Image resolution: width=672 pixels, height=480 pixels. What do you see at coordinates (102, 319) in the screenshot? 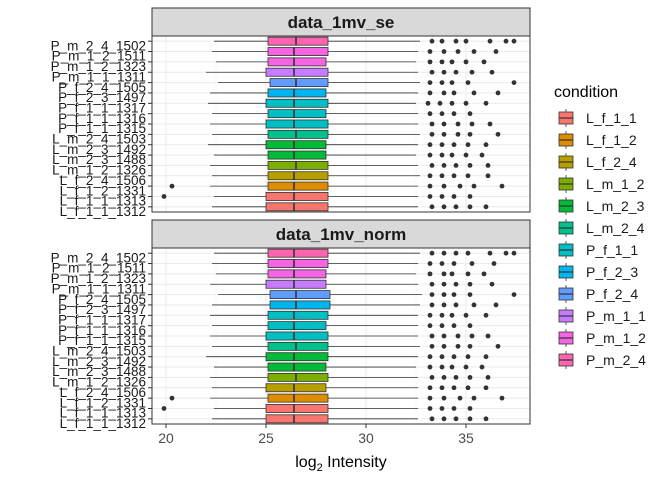
I see `y-tick-label: P_f_1_1_1317` at bounding box center [102, 319].